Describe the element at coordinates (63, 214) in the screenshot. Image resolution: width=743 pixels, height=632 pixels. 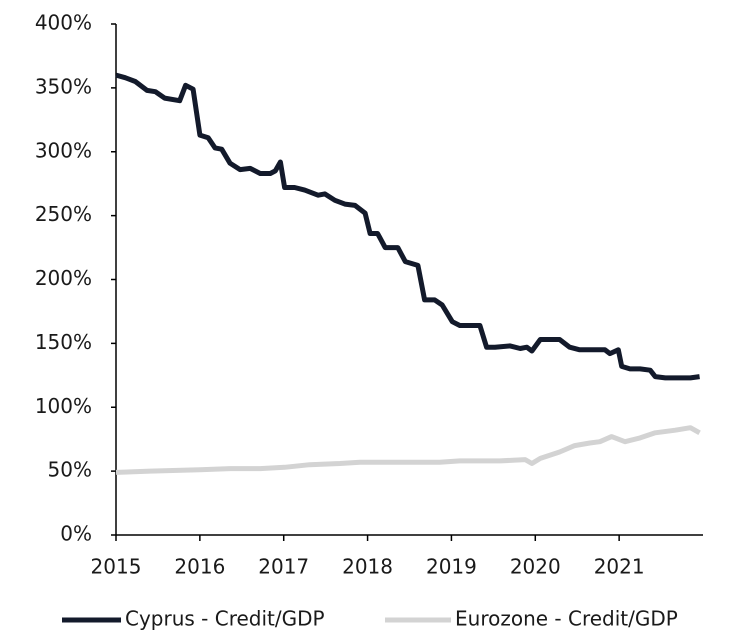
I see `y-tick-label: 250%` at that location.